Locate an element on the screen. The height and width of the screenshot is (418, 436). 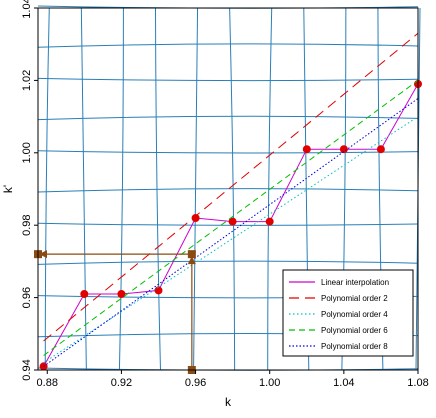
legend-box is located at coordinates (348, 313).